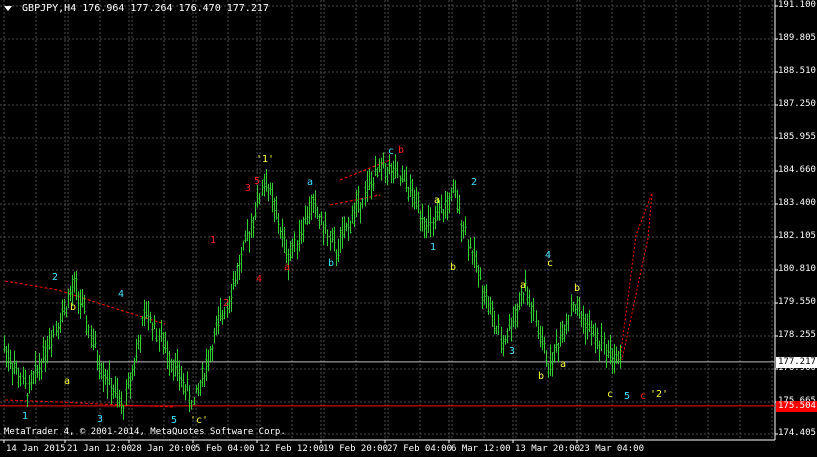 The image size is (817, 457). What do you see at coordinates (481, 449) in the screenshot?
I see `date-tick-label: 6 Mar 12:00` at bounding box center [481, 449].